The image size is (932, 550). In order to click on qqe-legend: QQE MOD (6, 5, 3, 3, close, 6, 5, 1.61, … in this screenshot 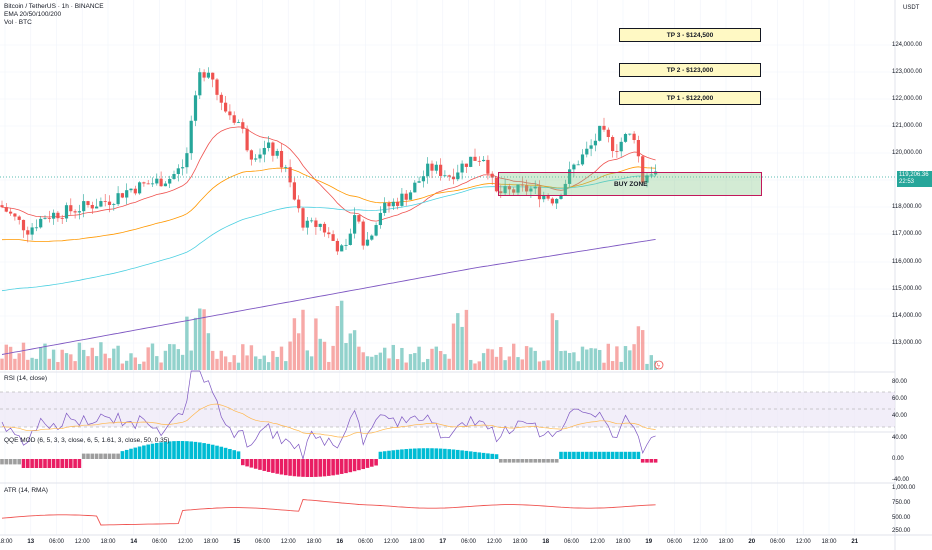, I will do `click(87, 440)`.